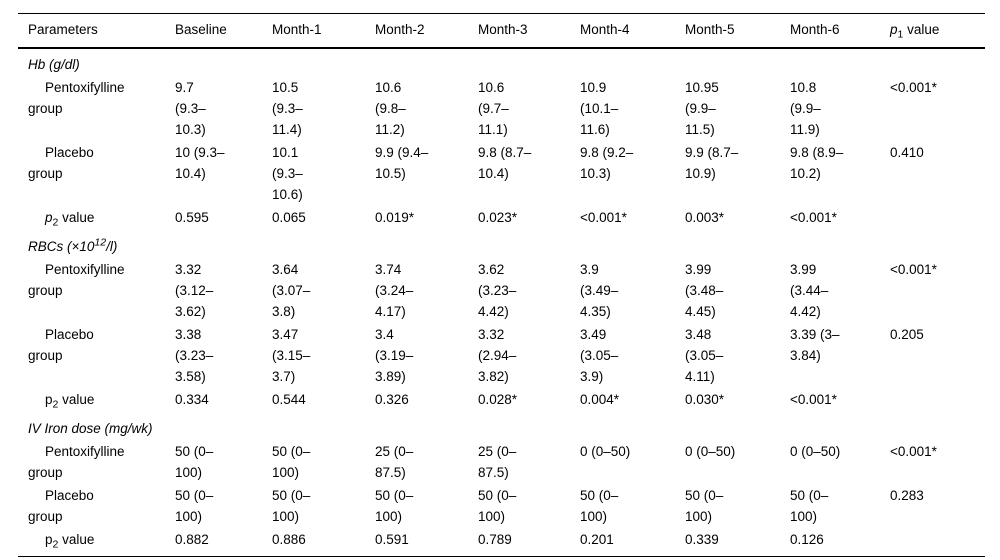  What do you see at coordinates (323, 31) in the screenshot?
I see `column-header-month-1: Month-1` at bounding box center [323, 31].